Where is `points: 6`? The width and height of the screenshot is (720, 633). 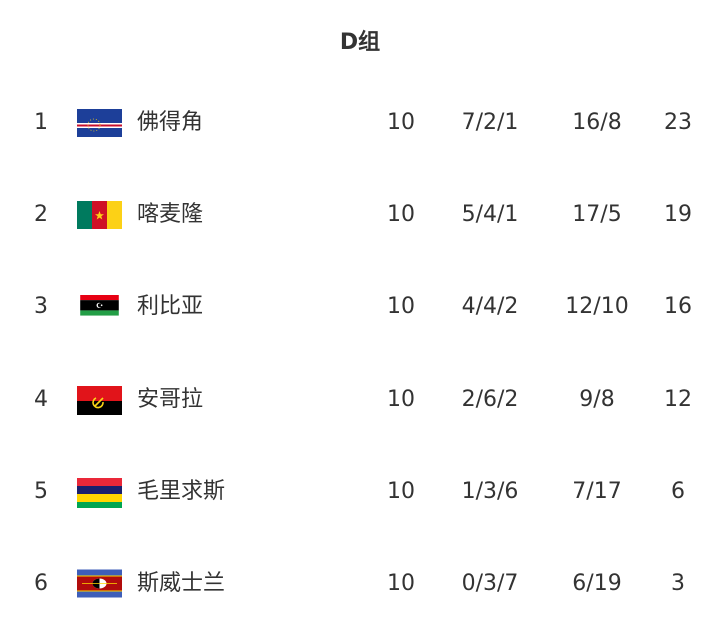
points: 6 is located at coordinates (678, 491).